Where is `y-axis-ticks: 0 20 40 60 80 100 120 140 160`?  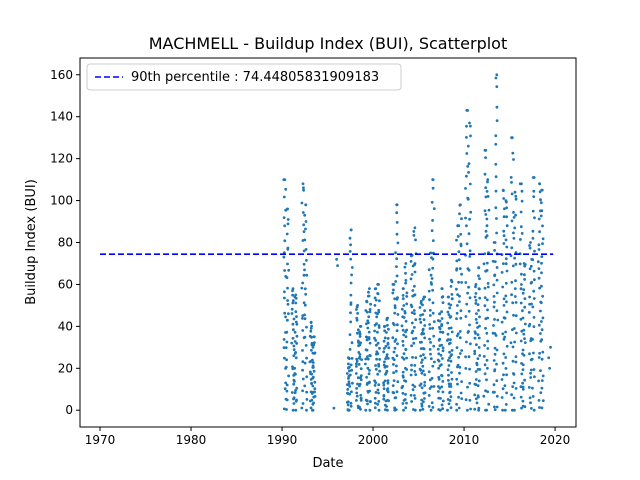
y-axis-ticks: 0 20 40 60 80 100 120 140 160 is located at coordinates (65, 242).